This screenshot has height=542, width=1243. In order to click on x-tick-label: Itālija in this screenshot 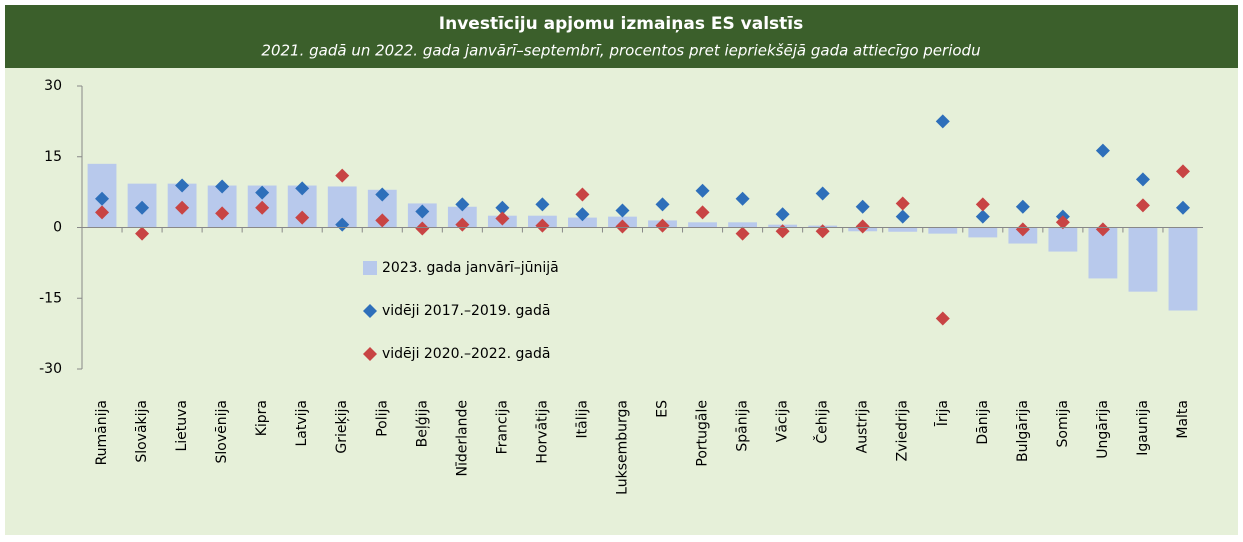, I will do `click(582, 419)`.